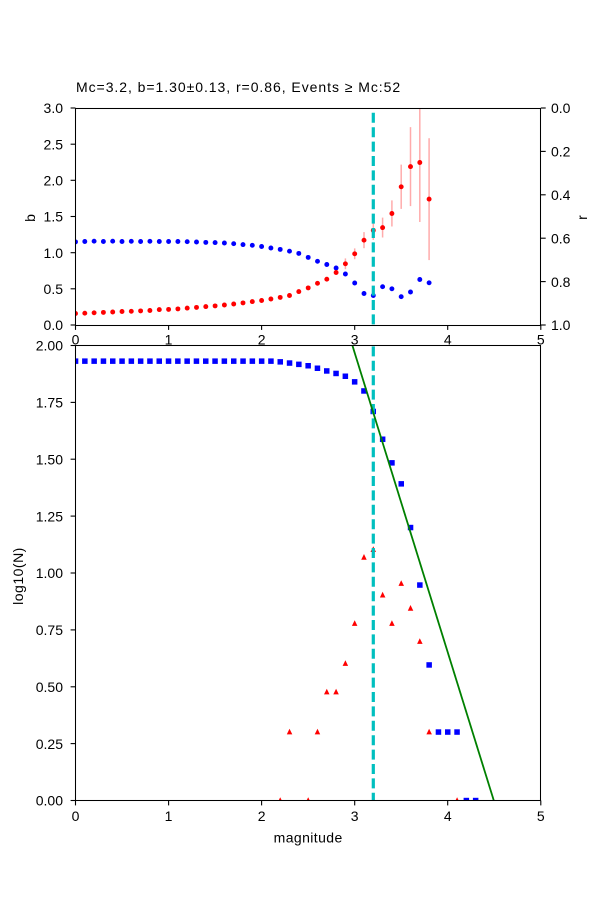  What do you see at coordinates (561, 238) in the screenshot?
I see `svg-text: 0.6` at bounding box center [561, 238].